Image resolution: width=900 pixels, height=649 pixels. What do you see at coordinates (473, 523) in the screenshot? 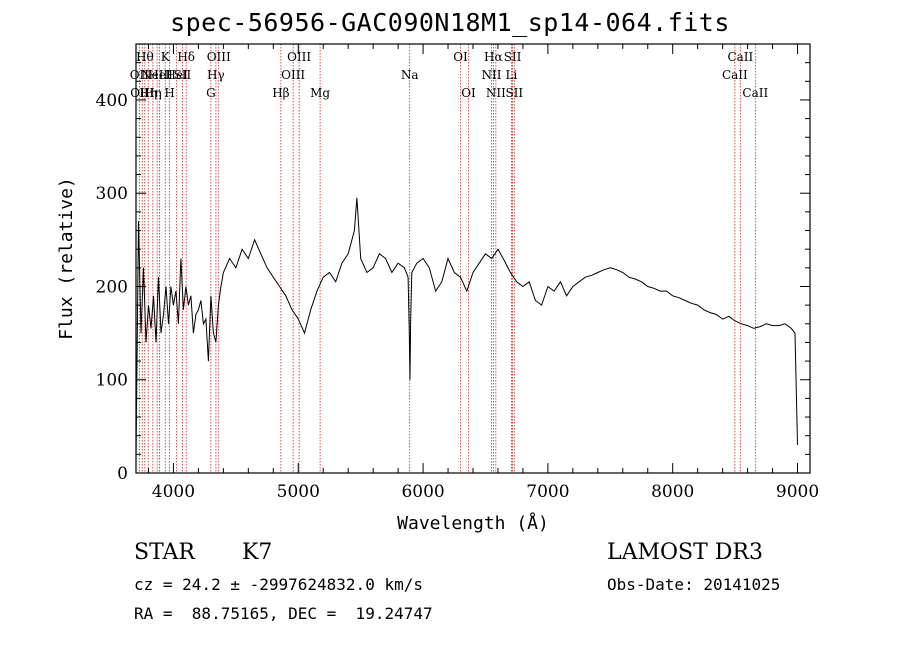
I see `x-axis-label: Wavelength (Å)` at bounding box center [473, 523].